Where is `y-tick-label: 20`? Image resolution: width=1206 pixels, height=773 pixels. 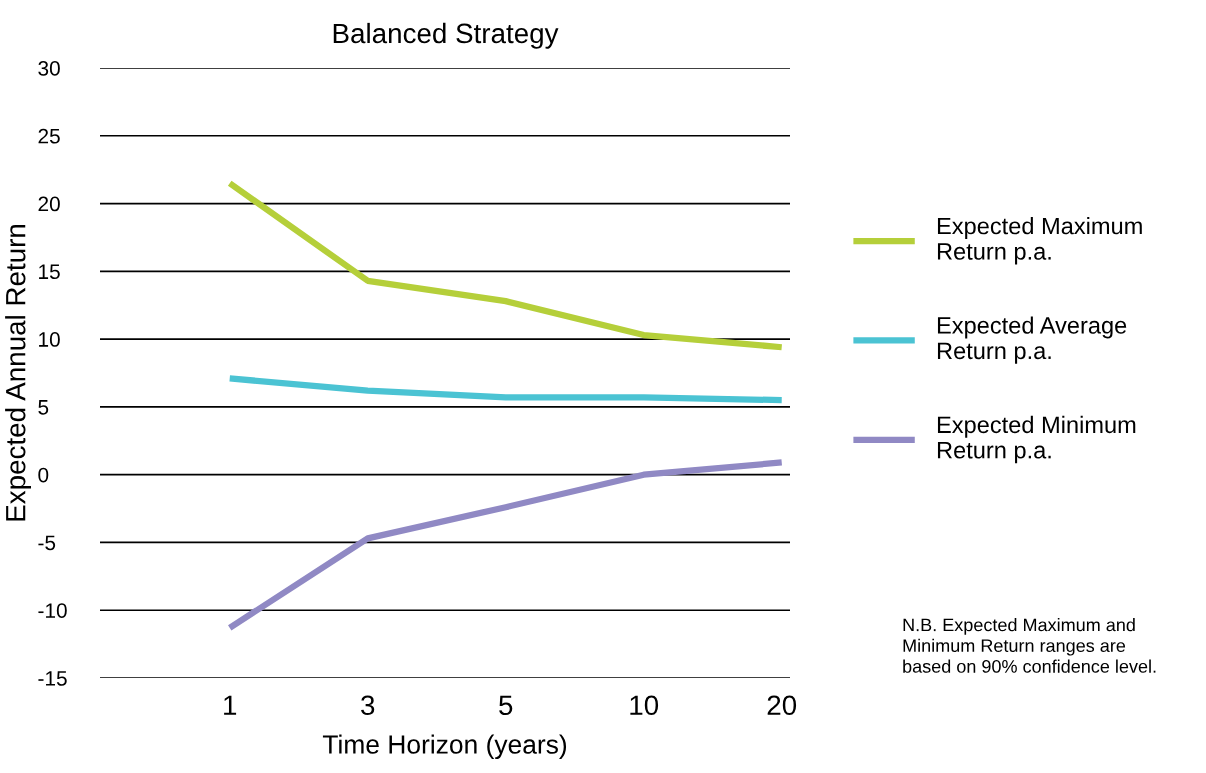 y-tick-label: 20 is located at coordinates (49, 204).